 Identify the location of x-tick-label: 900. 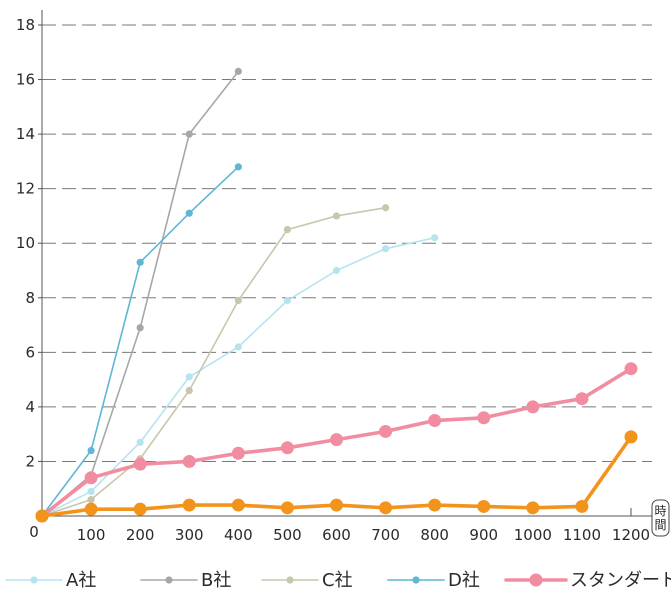
(483, 535).